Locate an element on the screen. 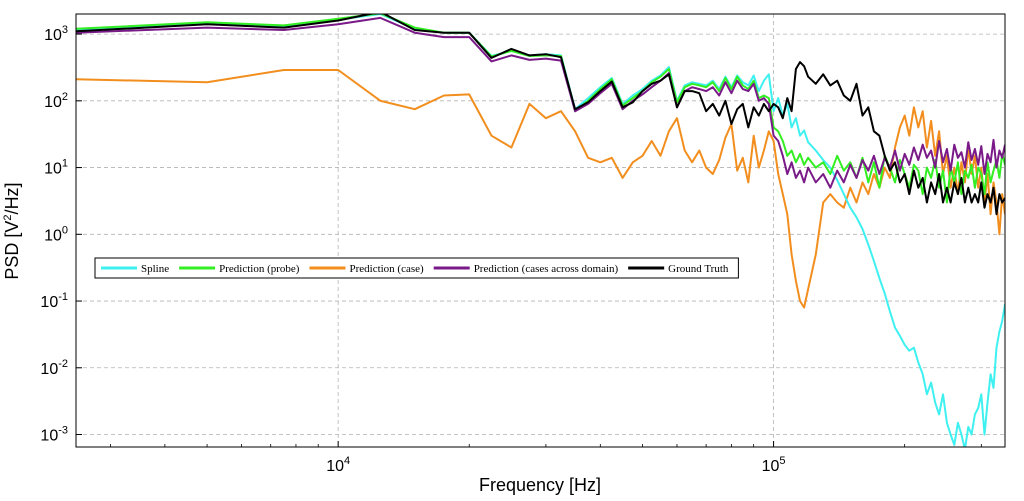 The image size is (1024, 501). legend-label-0: Spline is located at coordinates (155, 269).